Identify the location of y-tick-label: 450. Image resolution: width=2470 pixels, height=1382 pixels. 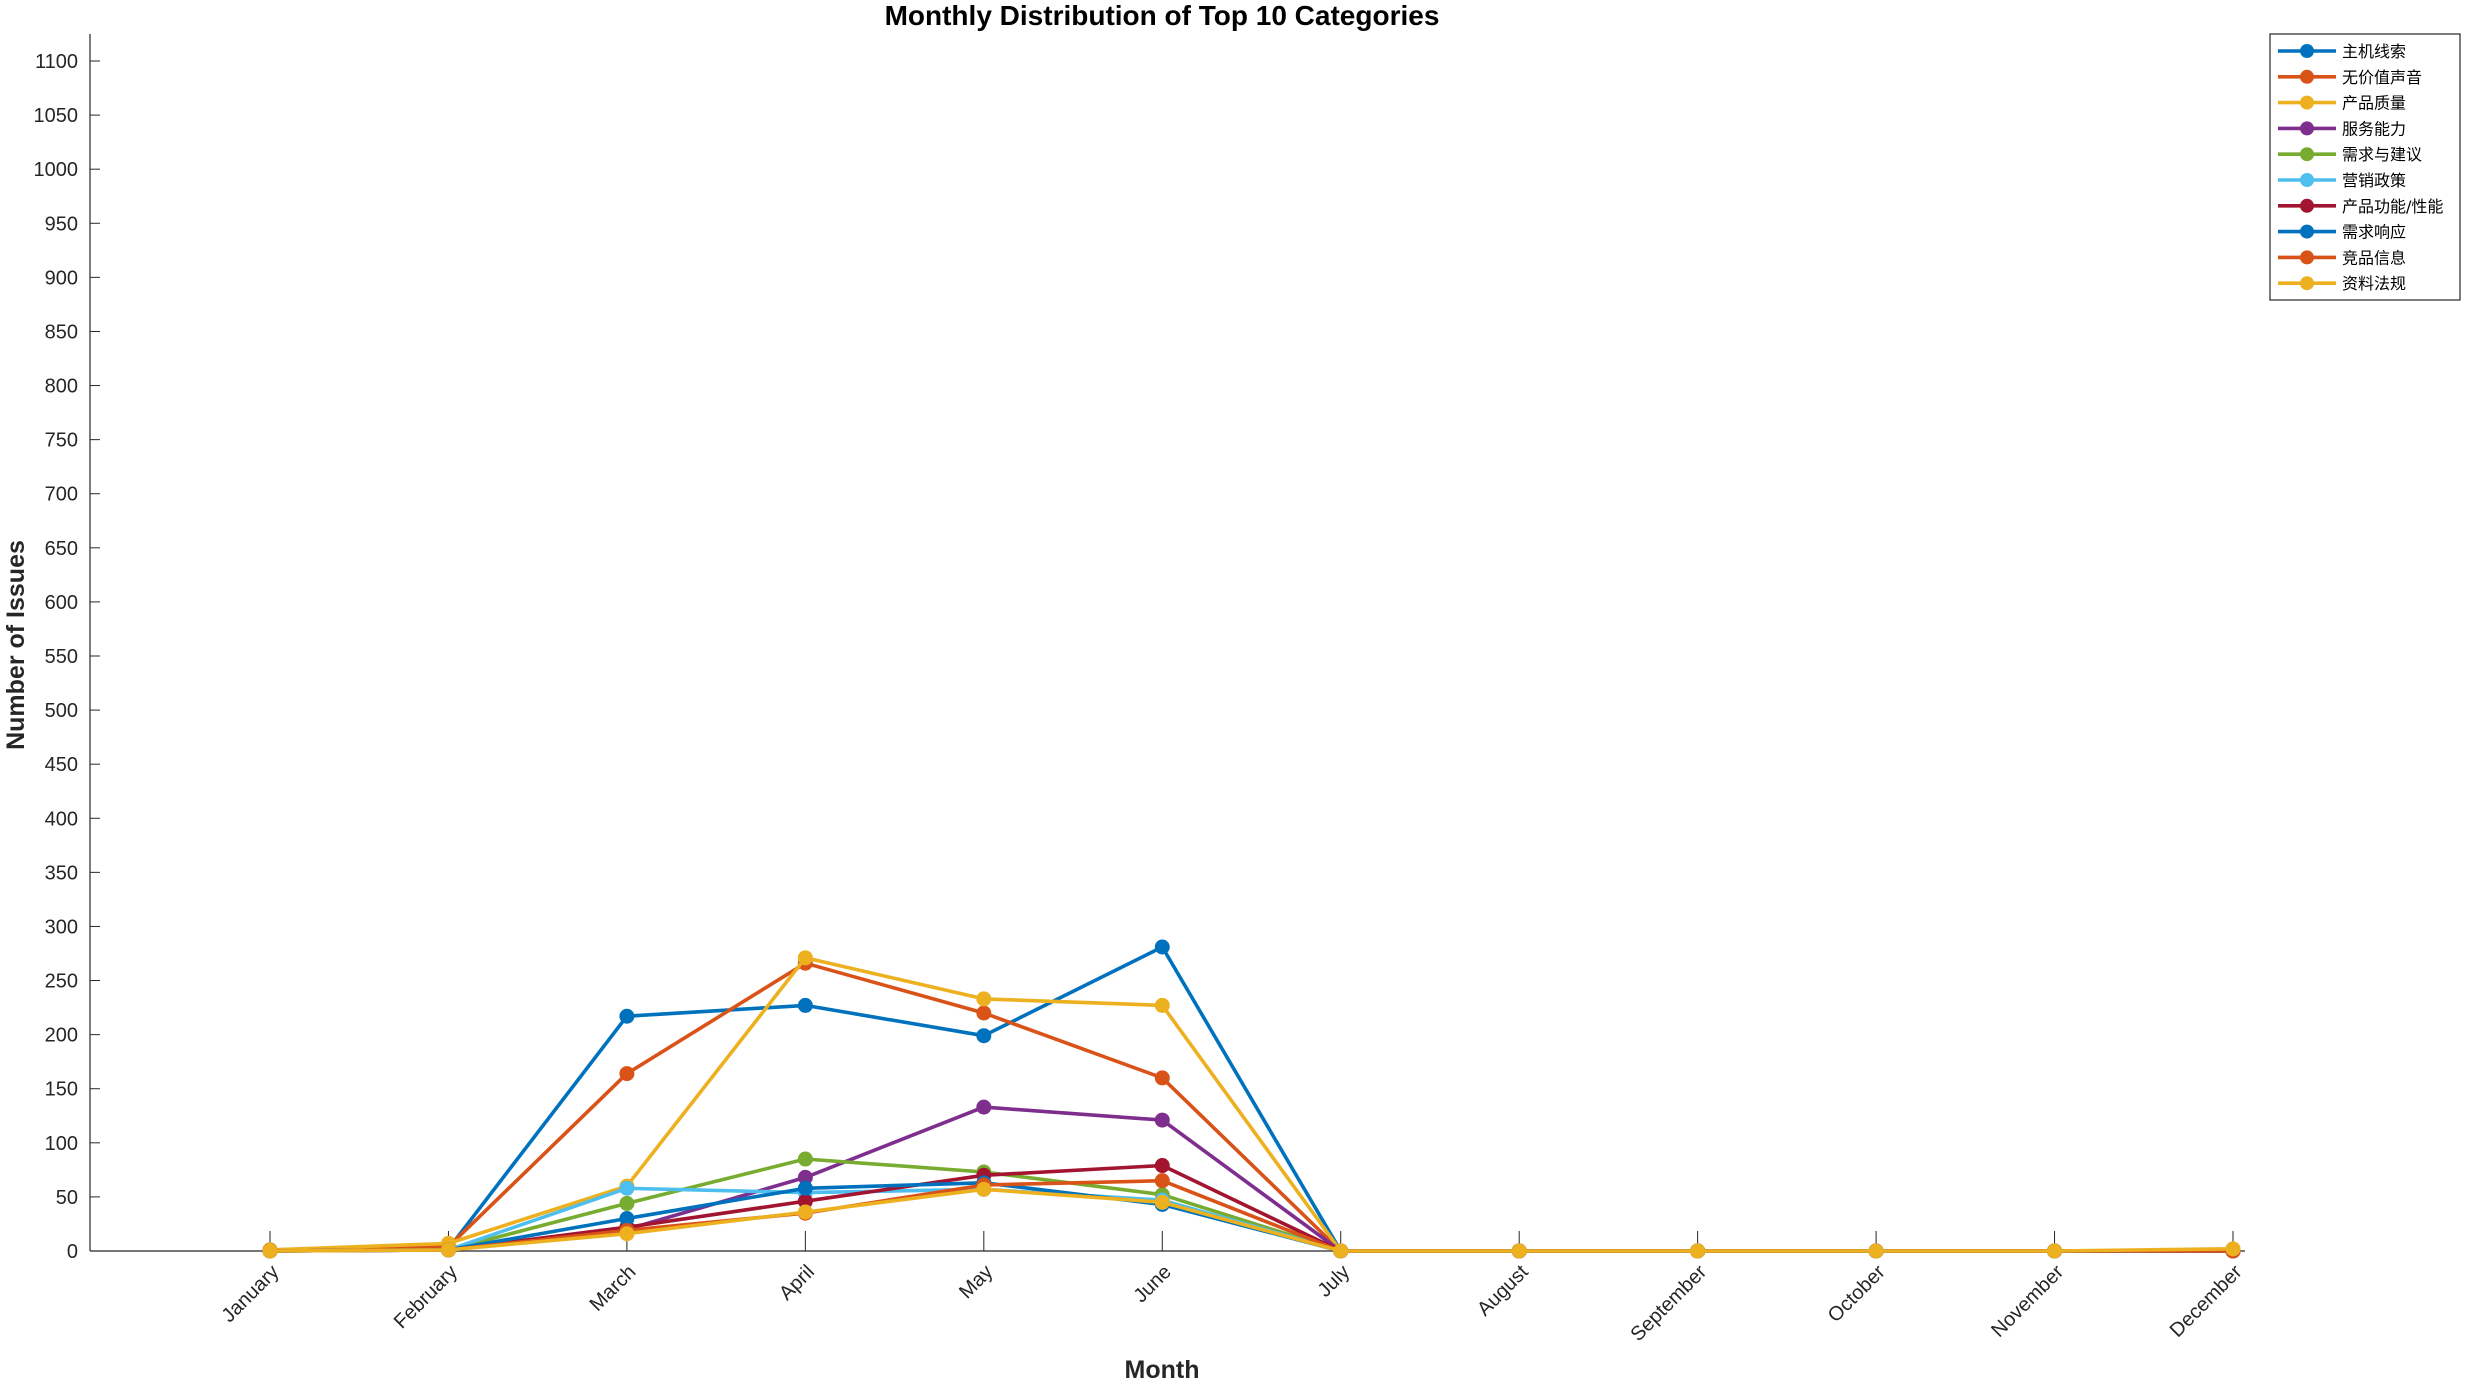
(61, 765).